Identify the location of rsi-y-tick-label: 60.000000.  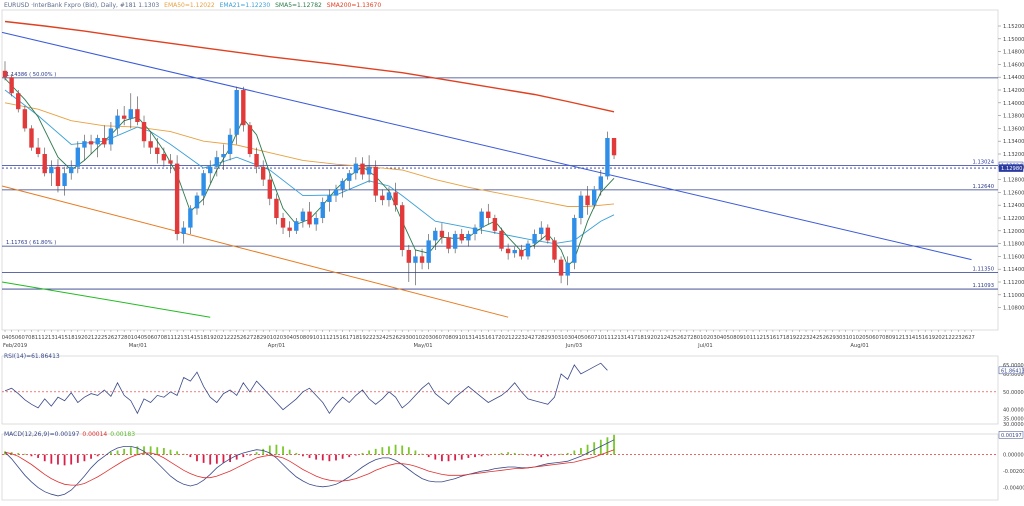
(1013, 375).